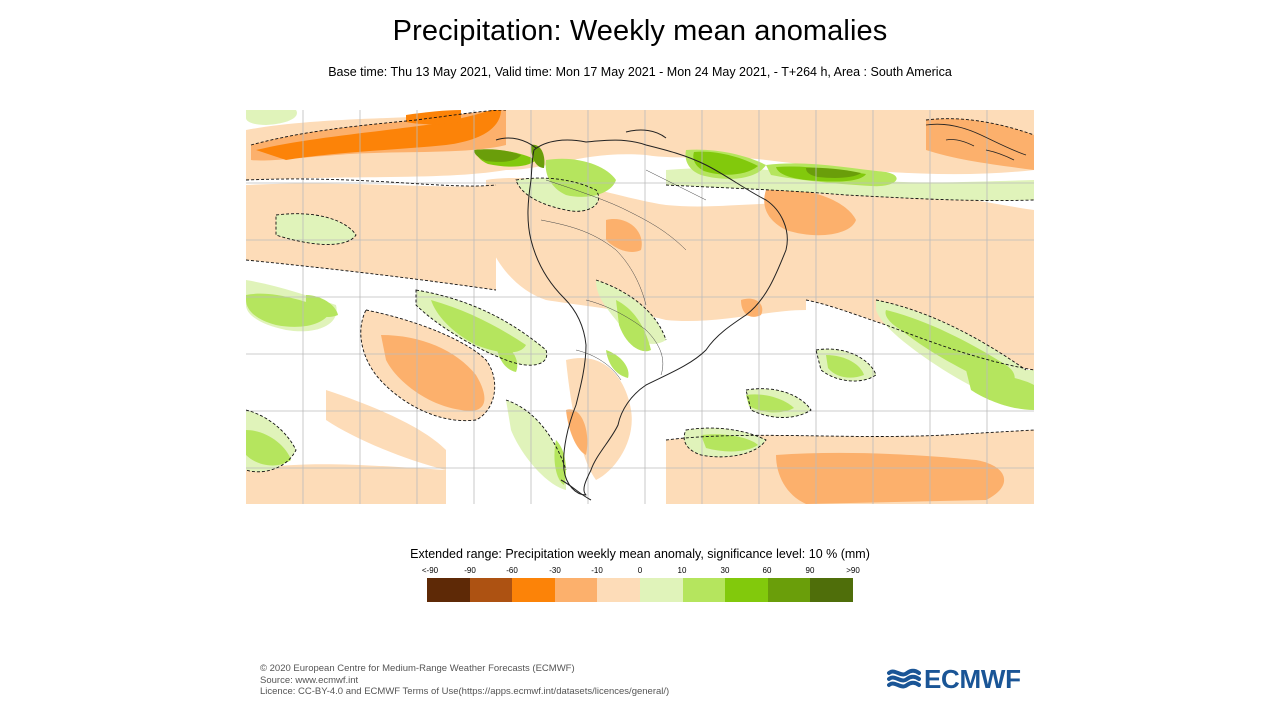 This screenshot has width=1280, height=720. Describe the element at coordinates (430, 570) in the screenshot. I see `legend-tick: <-90` at that location.